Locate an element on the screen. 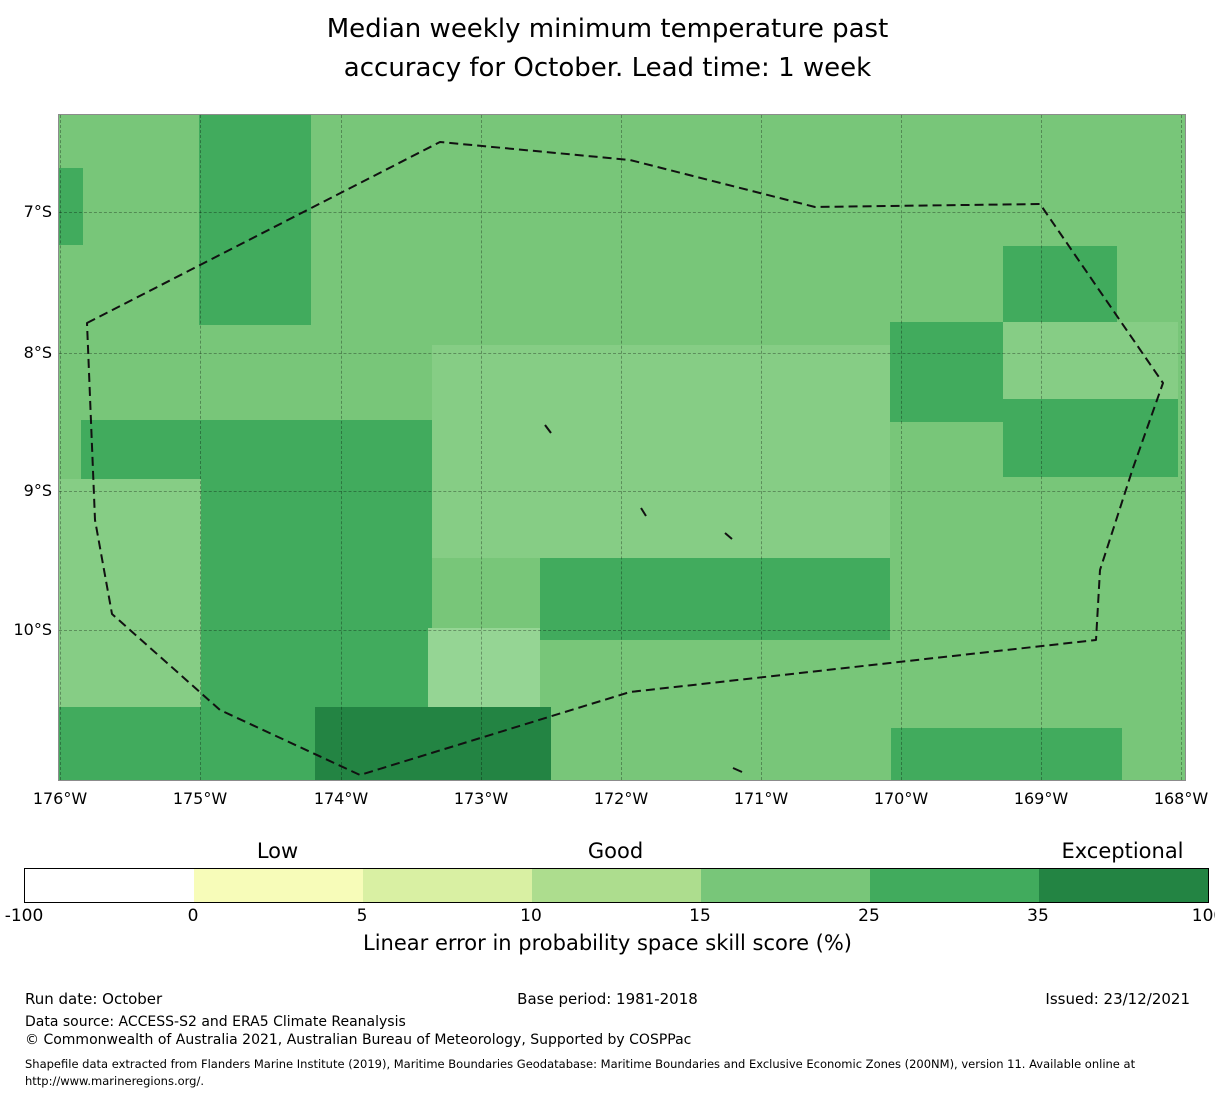 This screenshot has width=1215, height=1095. x-tick-label: 169°W is located at coordinates (1041, 798).